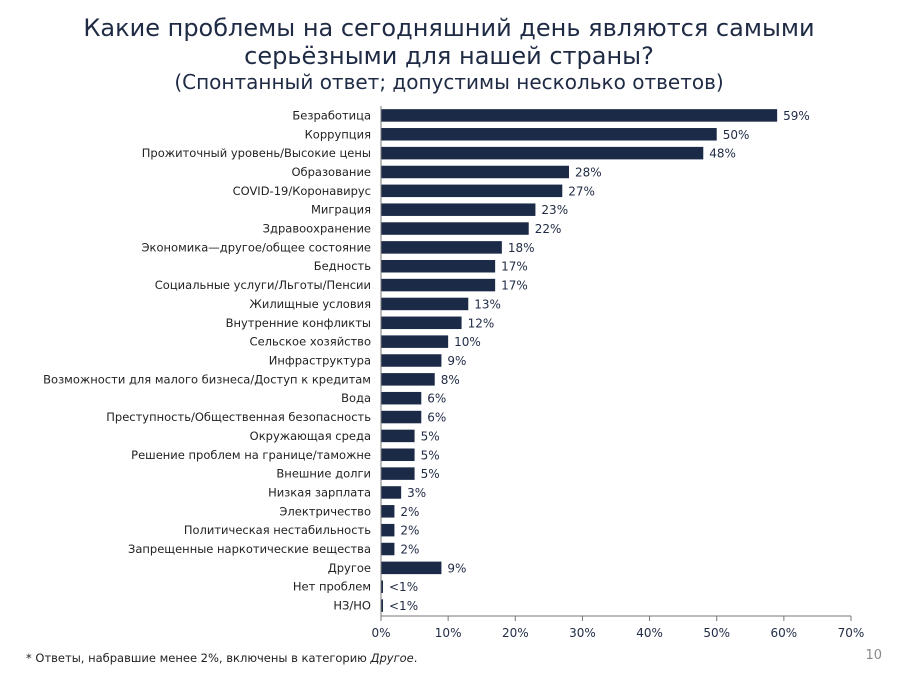 The image size is (898, 673). I want to click on data-label: 23%, so click(554, 210).